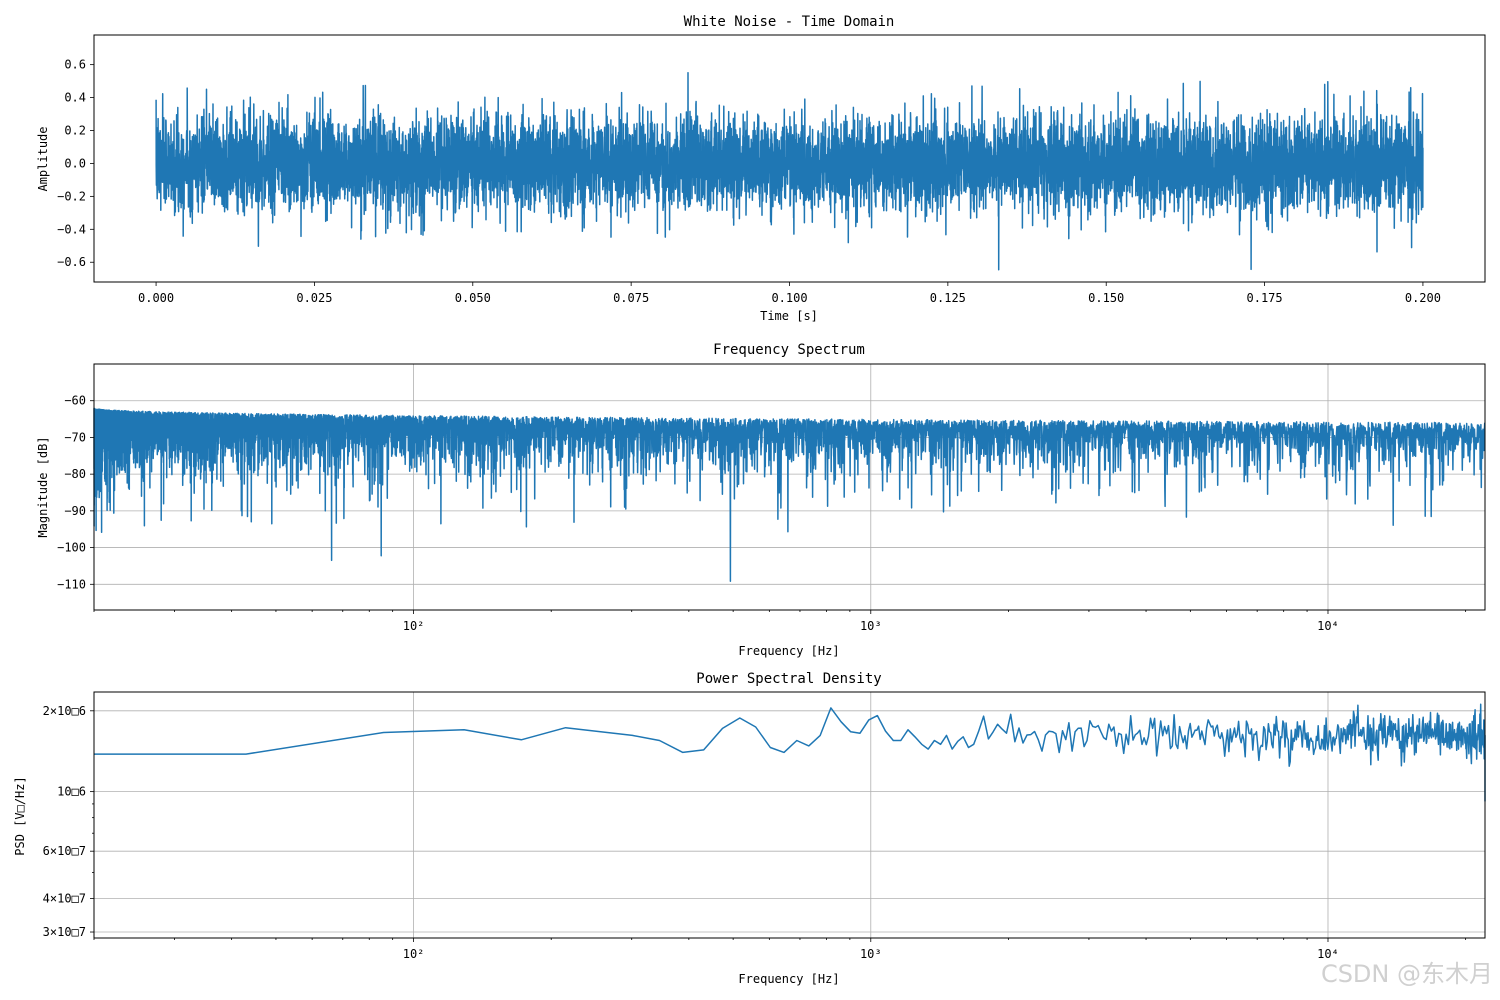 The width and height of the screenshot is (1500, 1000). What do you see at coordinates (473, 298) in the screenshot?
I see `time-domain-x-tick-label: 0.050` at bounding box center [473, 298].